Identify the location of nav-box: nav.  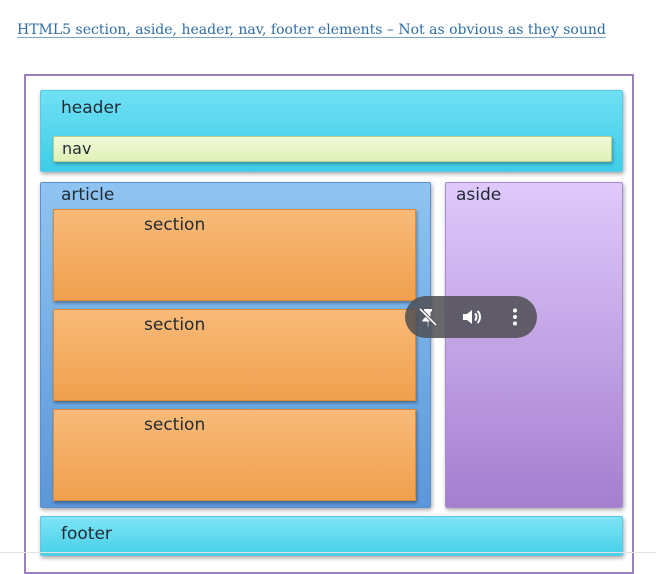
(332, 149).